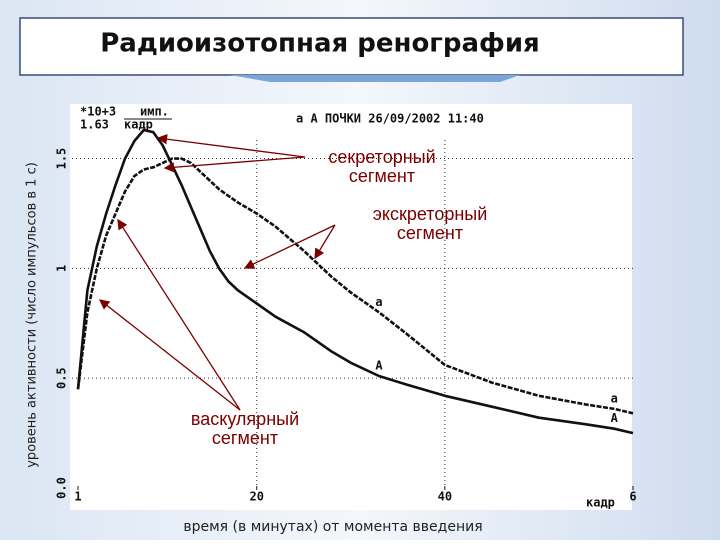 The height and width of the screenshot is (544, 720). Describe the element at coordinates (332, 527) in the screenshot. I see `x-axis-label: время (в минутах) от момента введения` at that location.